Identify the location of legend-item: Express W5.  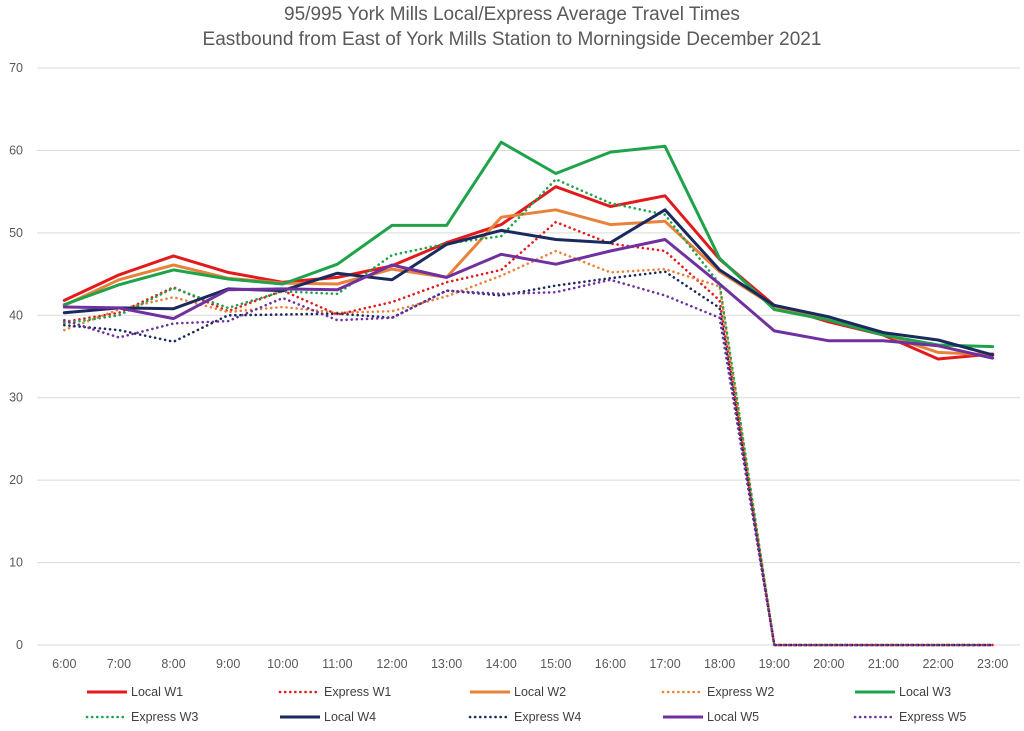
(909, 717).